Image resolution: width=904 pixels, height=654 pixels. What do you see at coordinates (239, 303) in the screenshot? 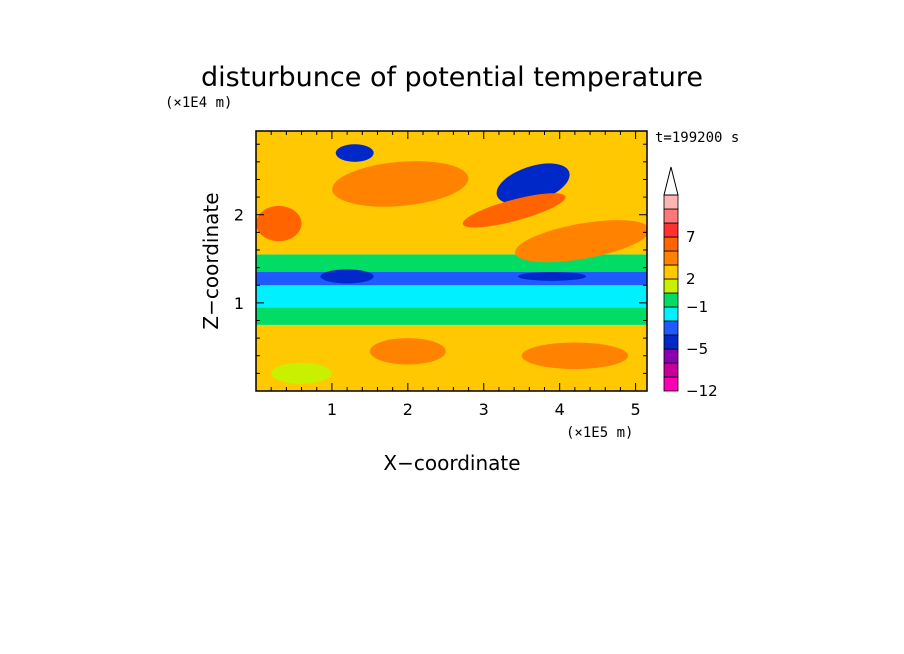
I see `y-tick-label: 1` at bounding box center [239, 303].